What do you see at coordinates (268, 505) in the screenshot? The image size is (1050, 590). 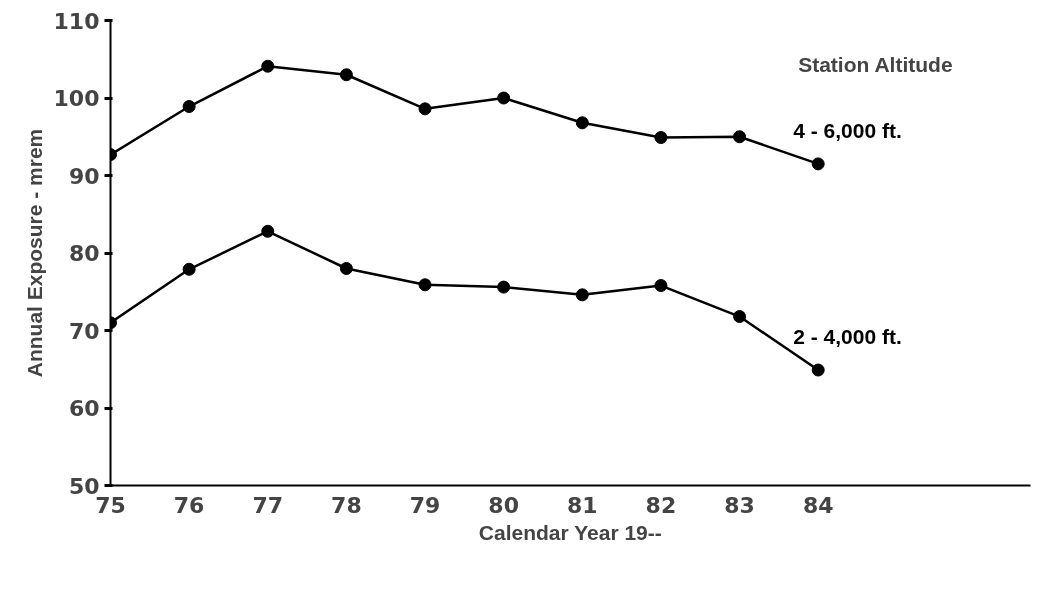 I see `x-tick-label: 77` at bounding box center [268, 505].